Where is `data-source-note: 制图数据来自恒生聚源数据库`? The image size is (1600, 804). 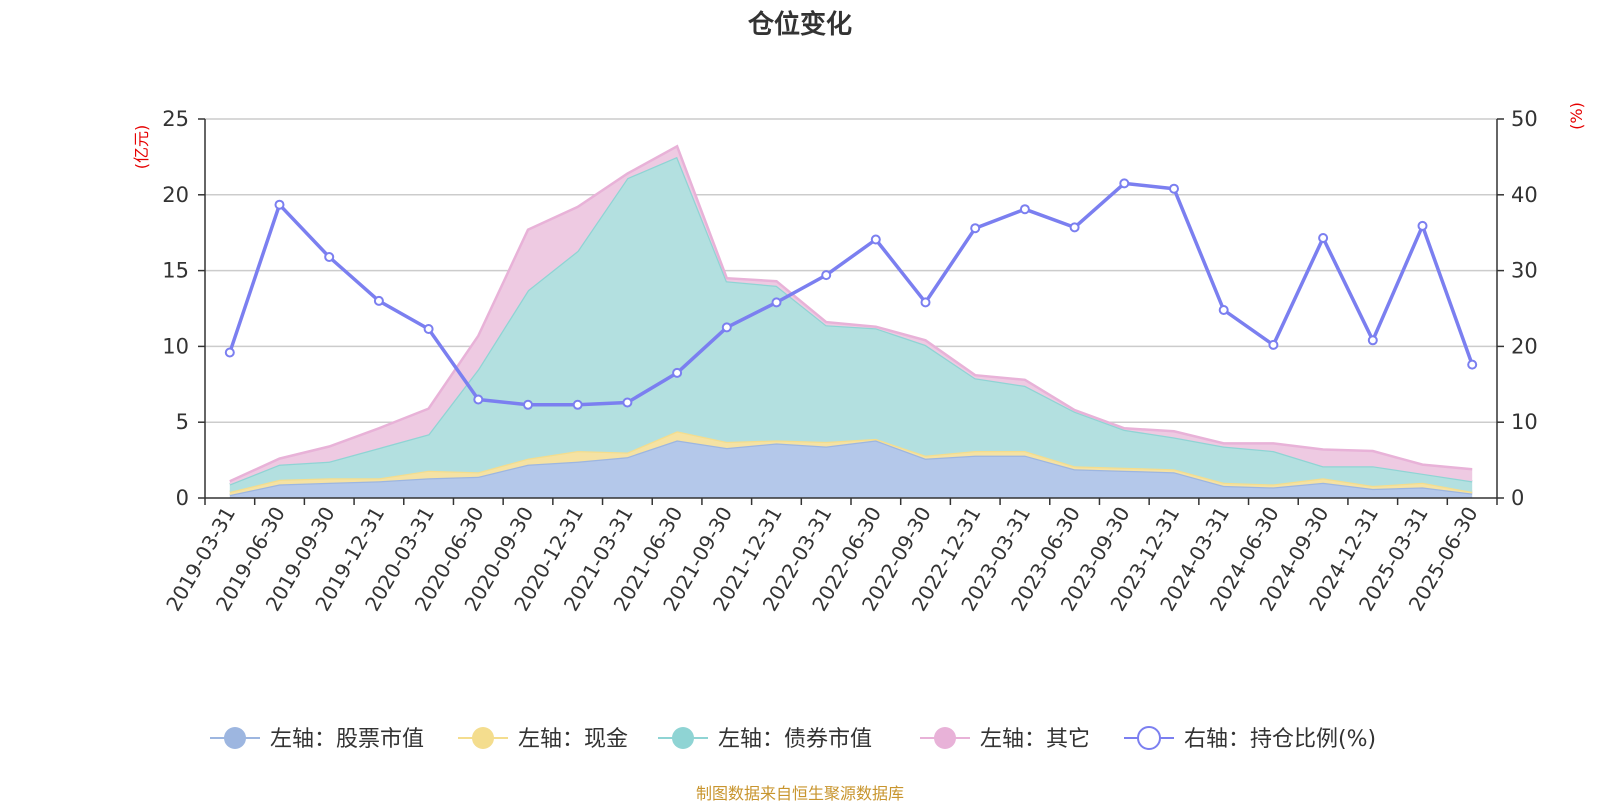 data-source-note: 制图数据来自恒生聚源数据库 is located at coordinates (799, 793).